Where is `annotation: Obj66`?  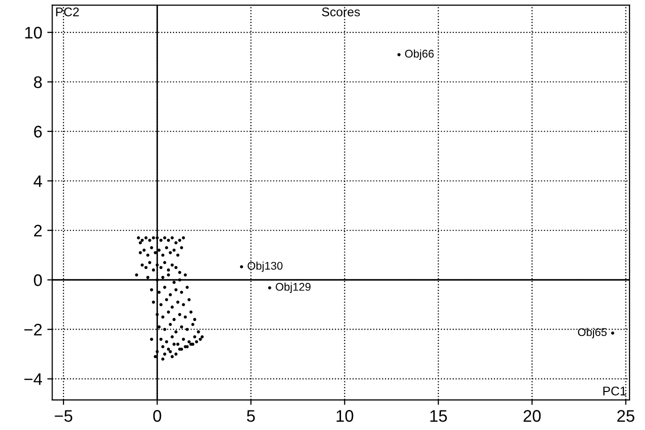
annotation: Obj66 is located at coordinates (419, 54).